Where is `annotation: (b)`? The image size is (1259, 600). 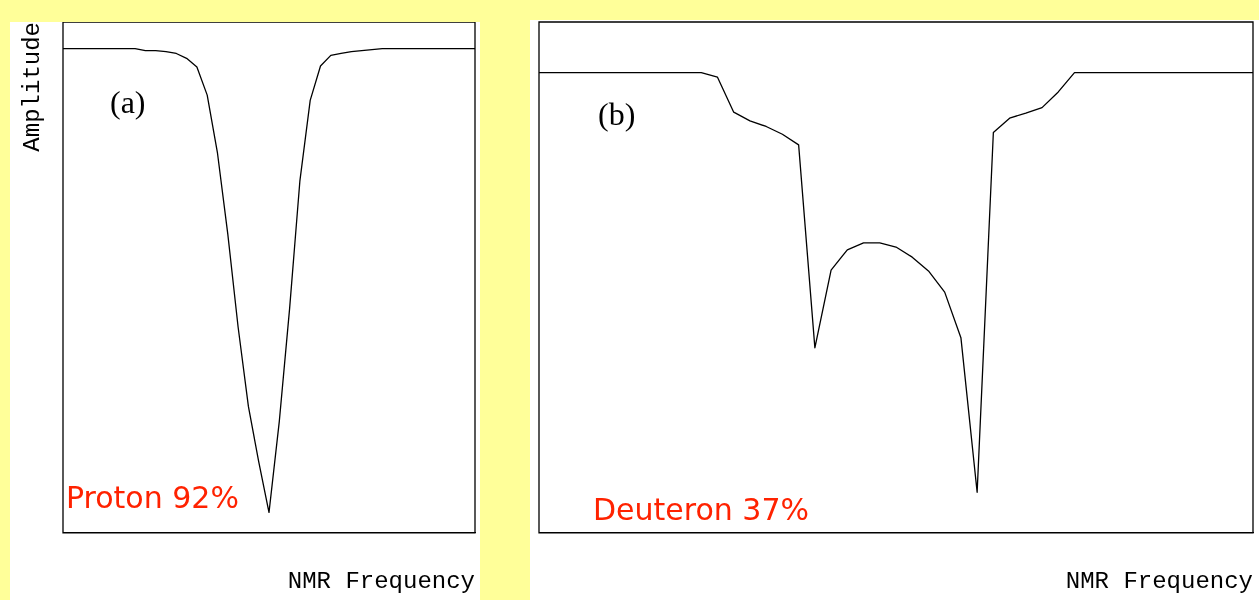
annotation: (b) is located at coordinates (617, 114).